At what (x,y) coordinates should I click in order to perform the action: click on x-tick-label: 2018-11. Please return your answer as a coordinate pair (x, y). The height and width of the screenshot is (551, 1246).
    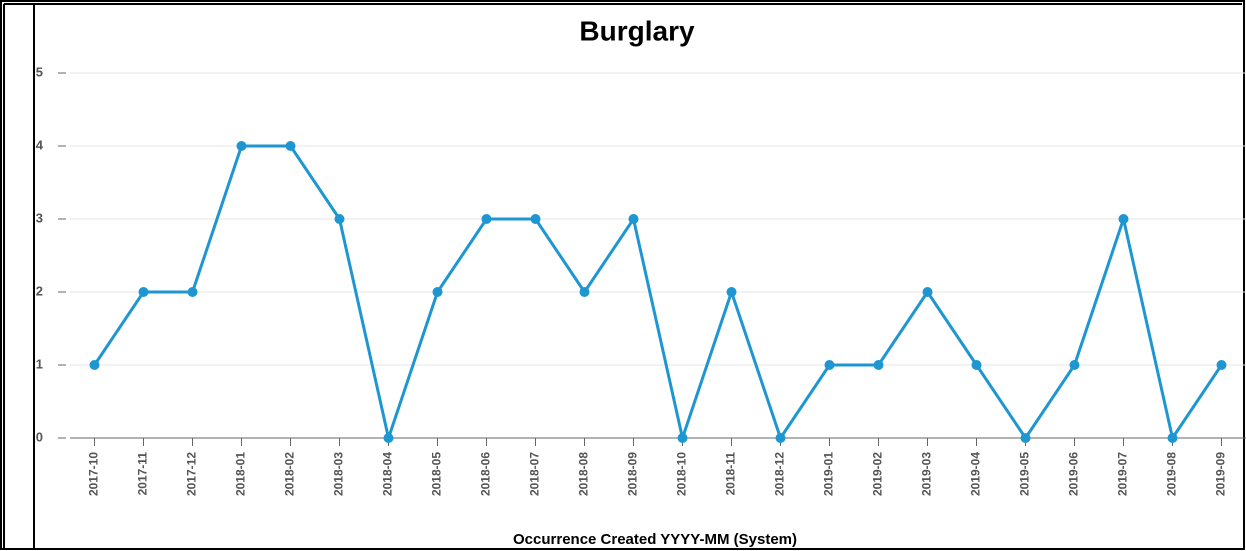
    Looking at the image, I should click on (731, 474).